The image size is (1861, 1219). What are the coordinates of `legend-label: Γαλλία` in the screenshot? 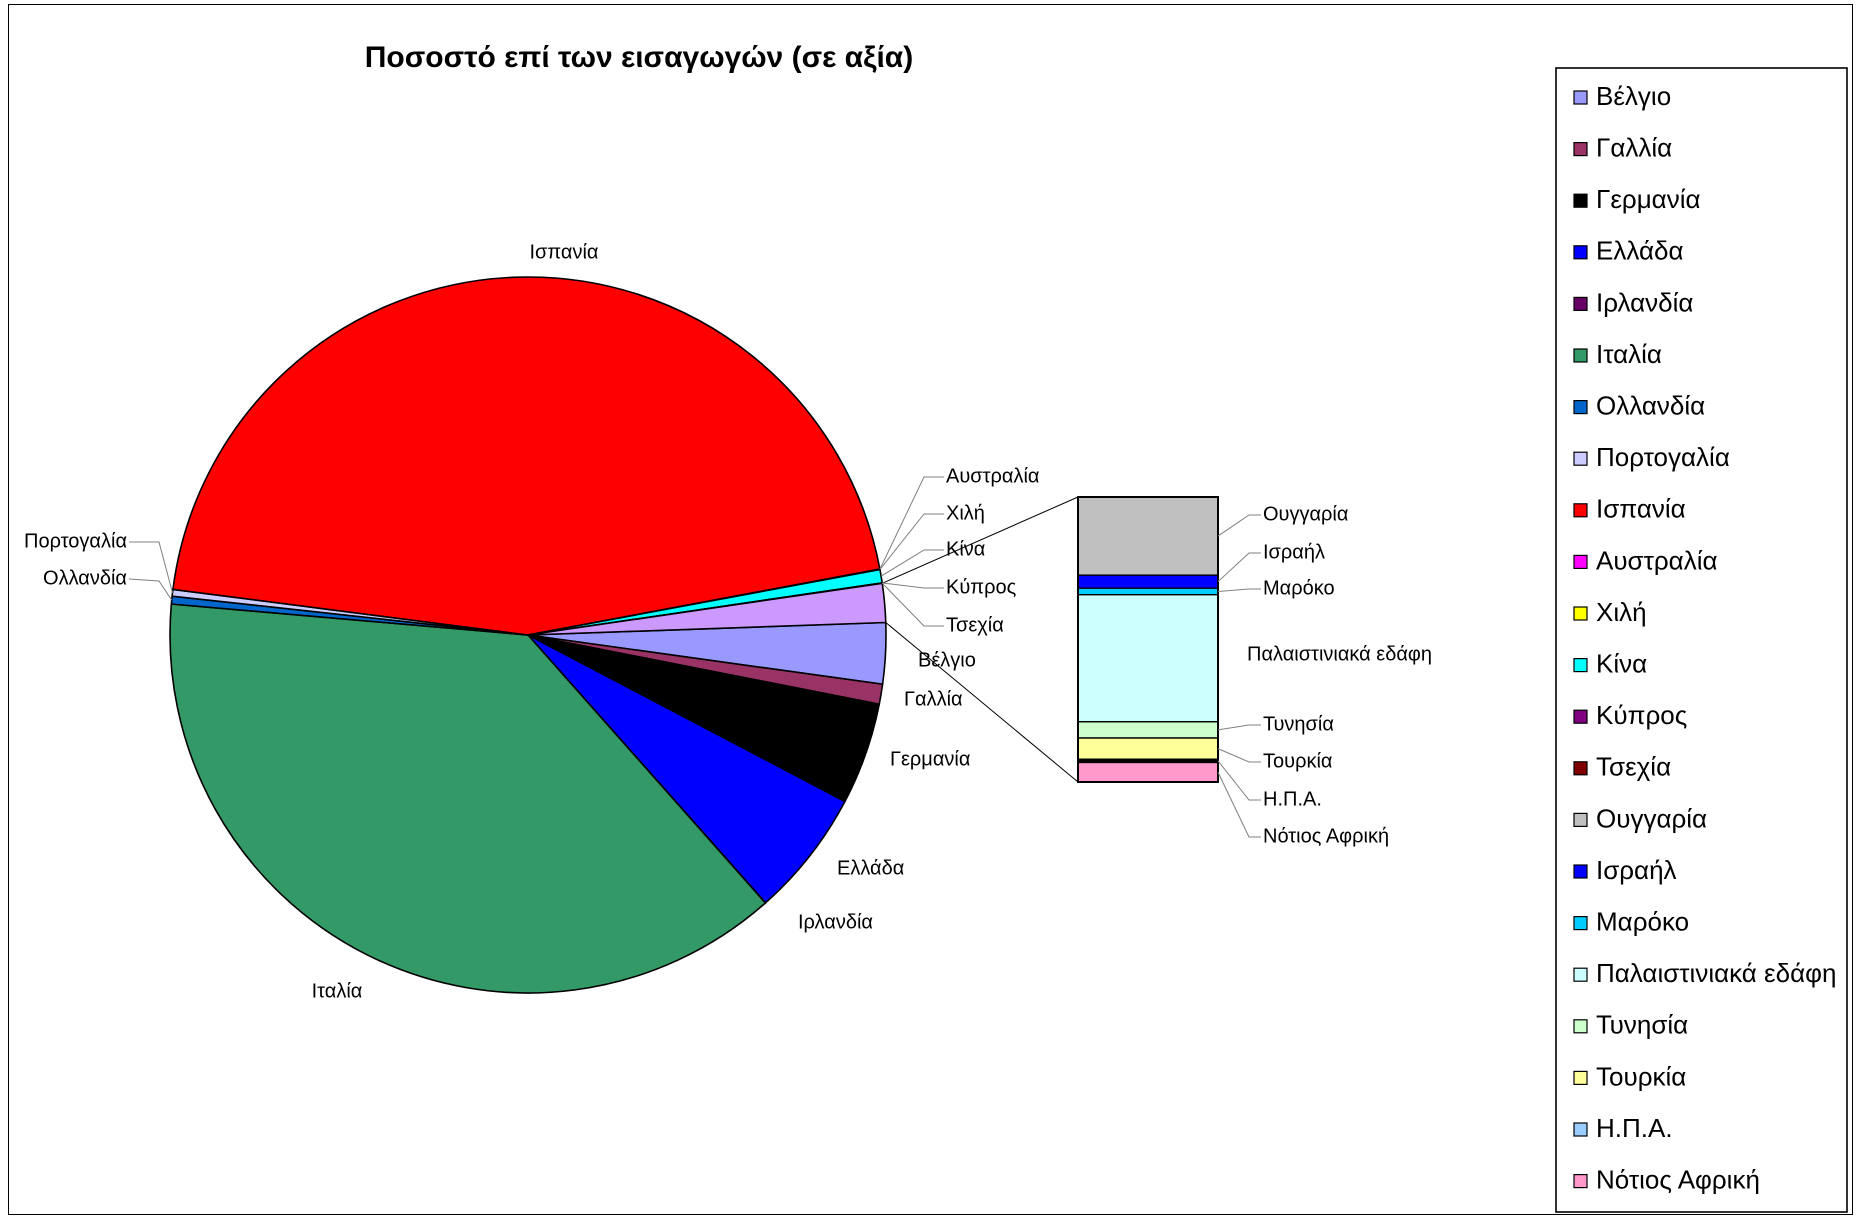 It's located at (1634, 147).